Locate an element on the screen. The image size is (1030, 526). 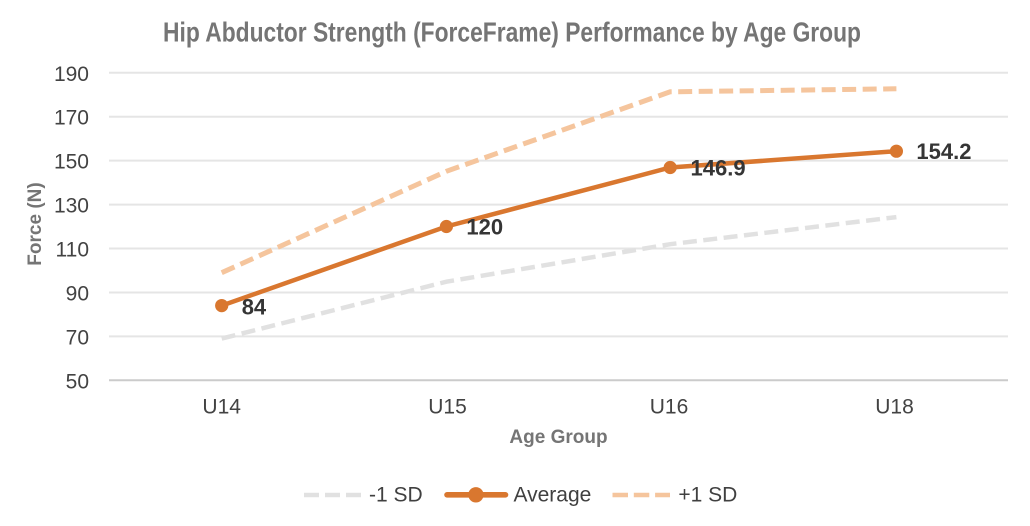
svg-text: 50 is located at coordinates (77, 381).